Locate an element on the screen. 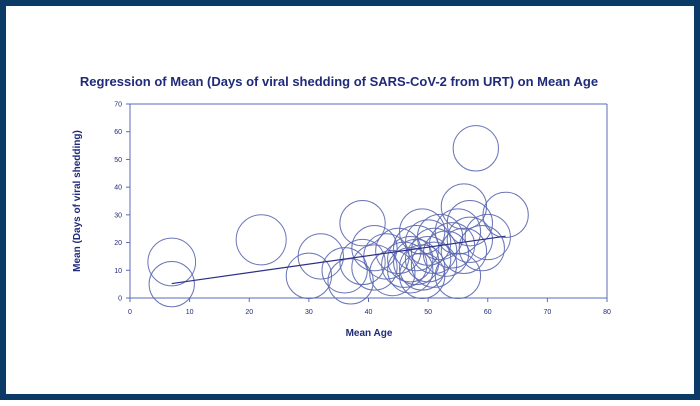  y-tick-label: 70 is located at coordinates (118, 105).